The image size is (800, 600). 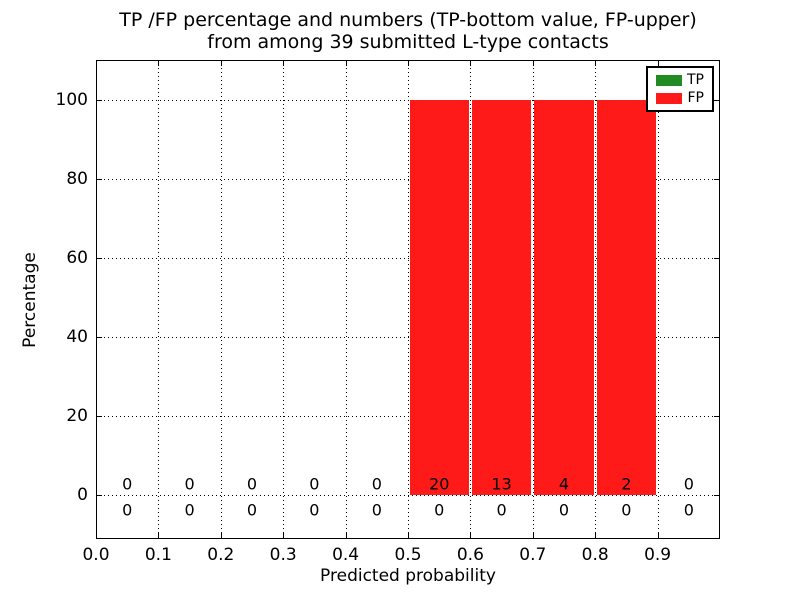 What do you see at coordinates (346, 555) in the screenshot?
I see `x-tick-label: 0.4` at bounding box center [346, 555].